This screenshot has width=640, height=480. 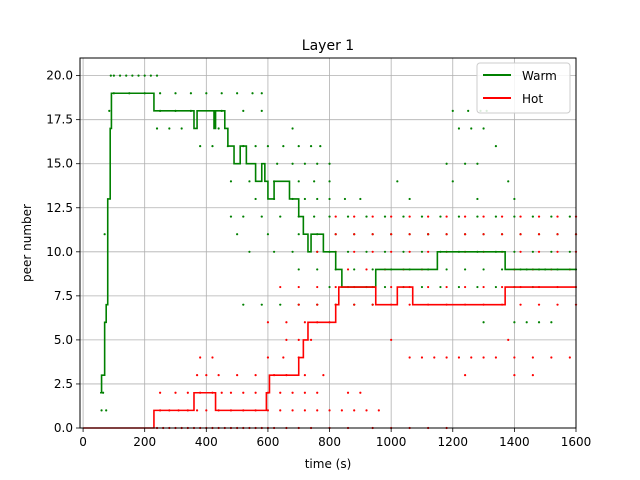 I want to click on y-tick-label: 5.0, so click(x=63, y=340).